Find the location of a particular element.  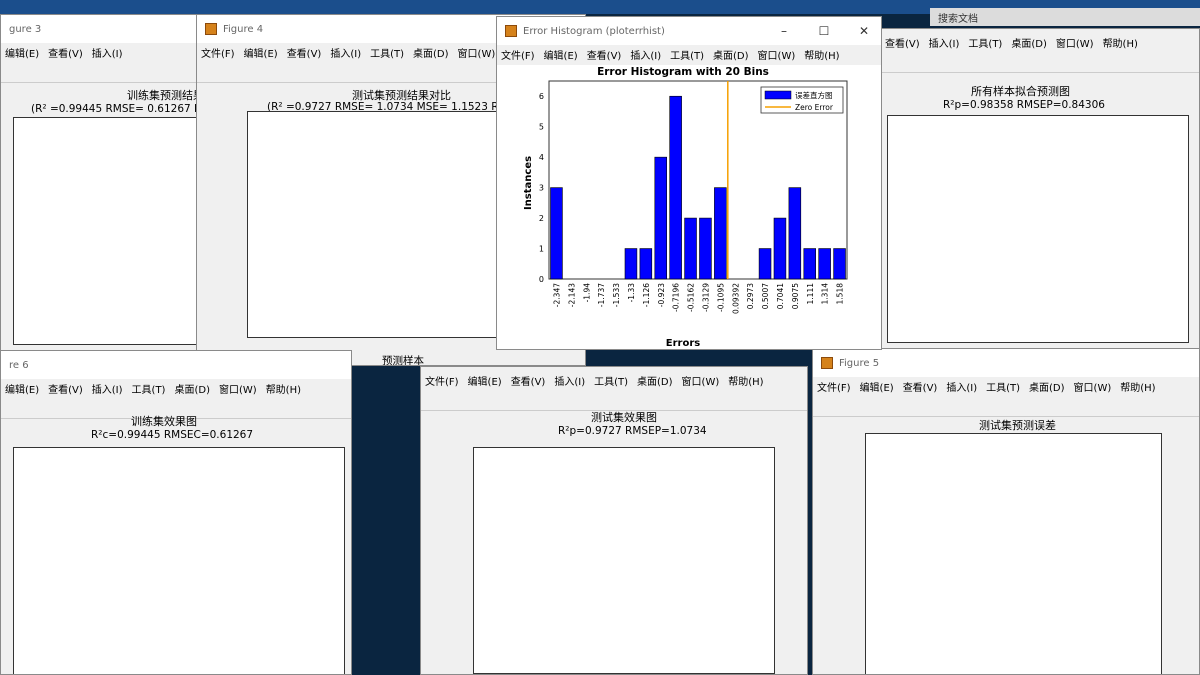

menu-bar: 编辑(E) 查看(V) 插入(I) 工具(T) 桌面(D) 窗口(W) 帮助(H) is located at coordinates (153, 390).